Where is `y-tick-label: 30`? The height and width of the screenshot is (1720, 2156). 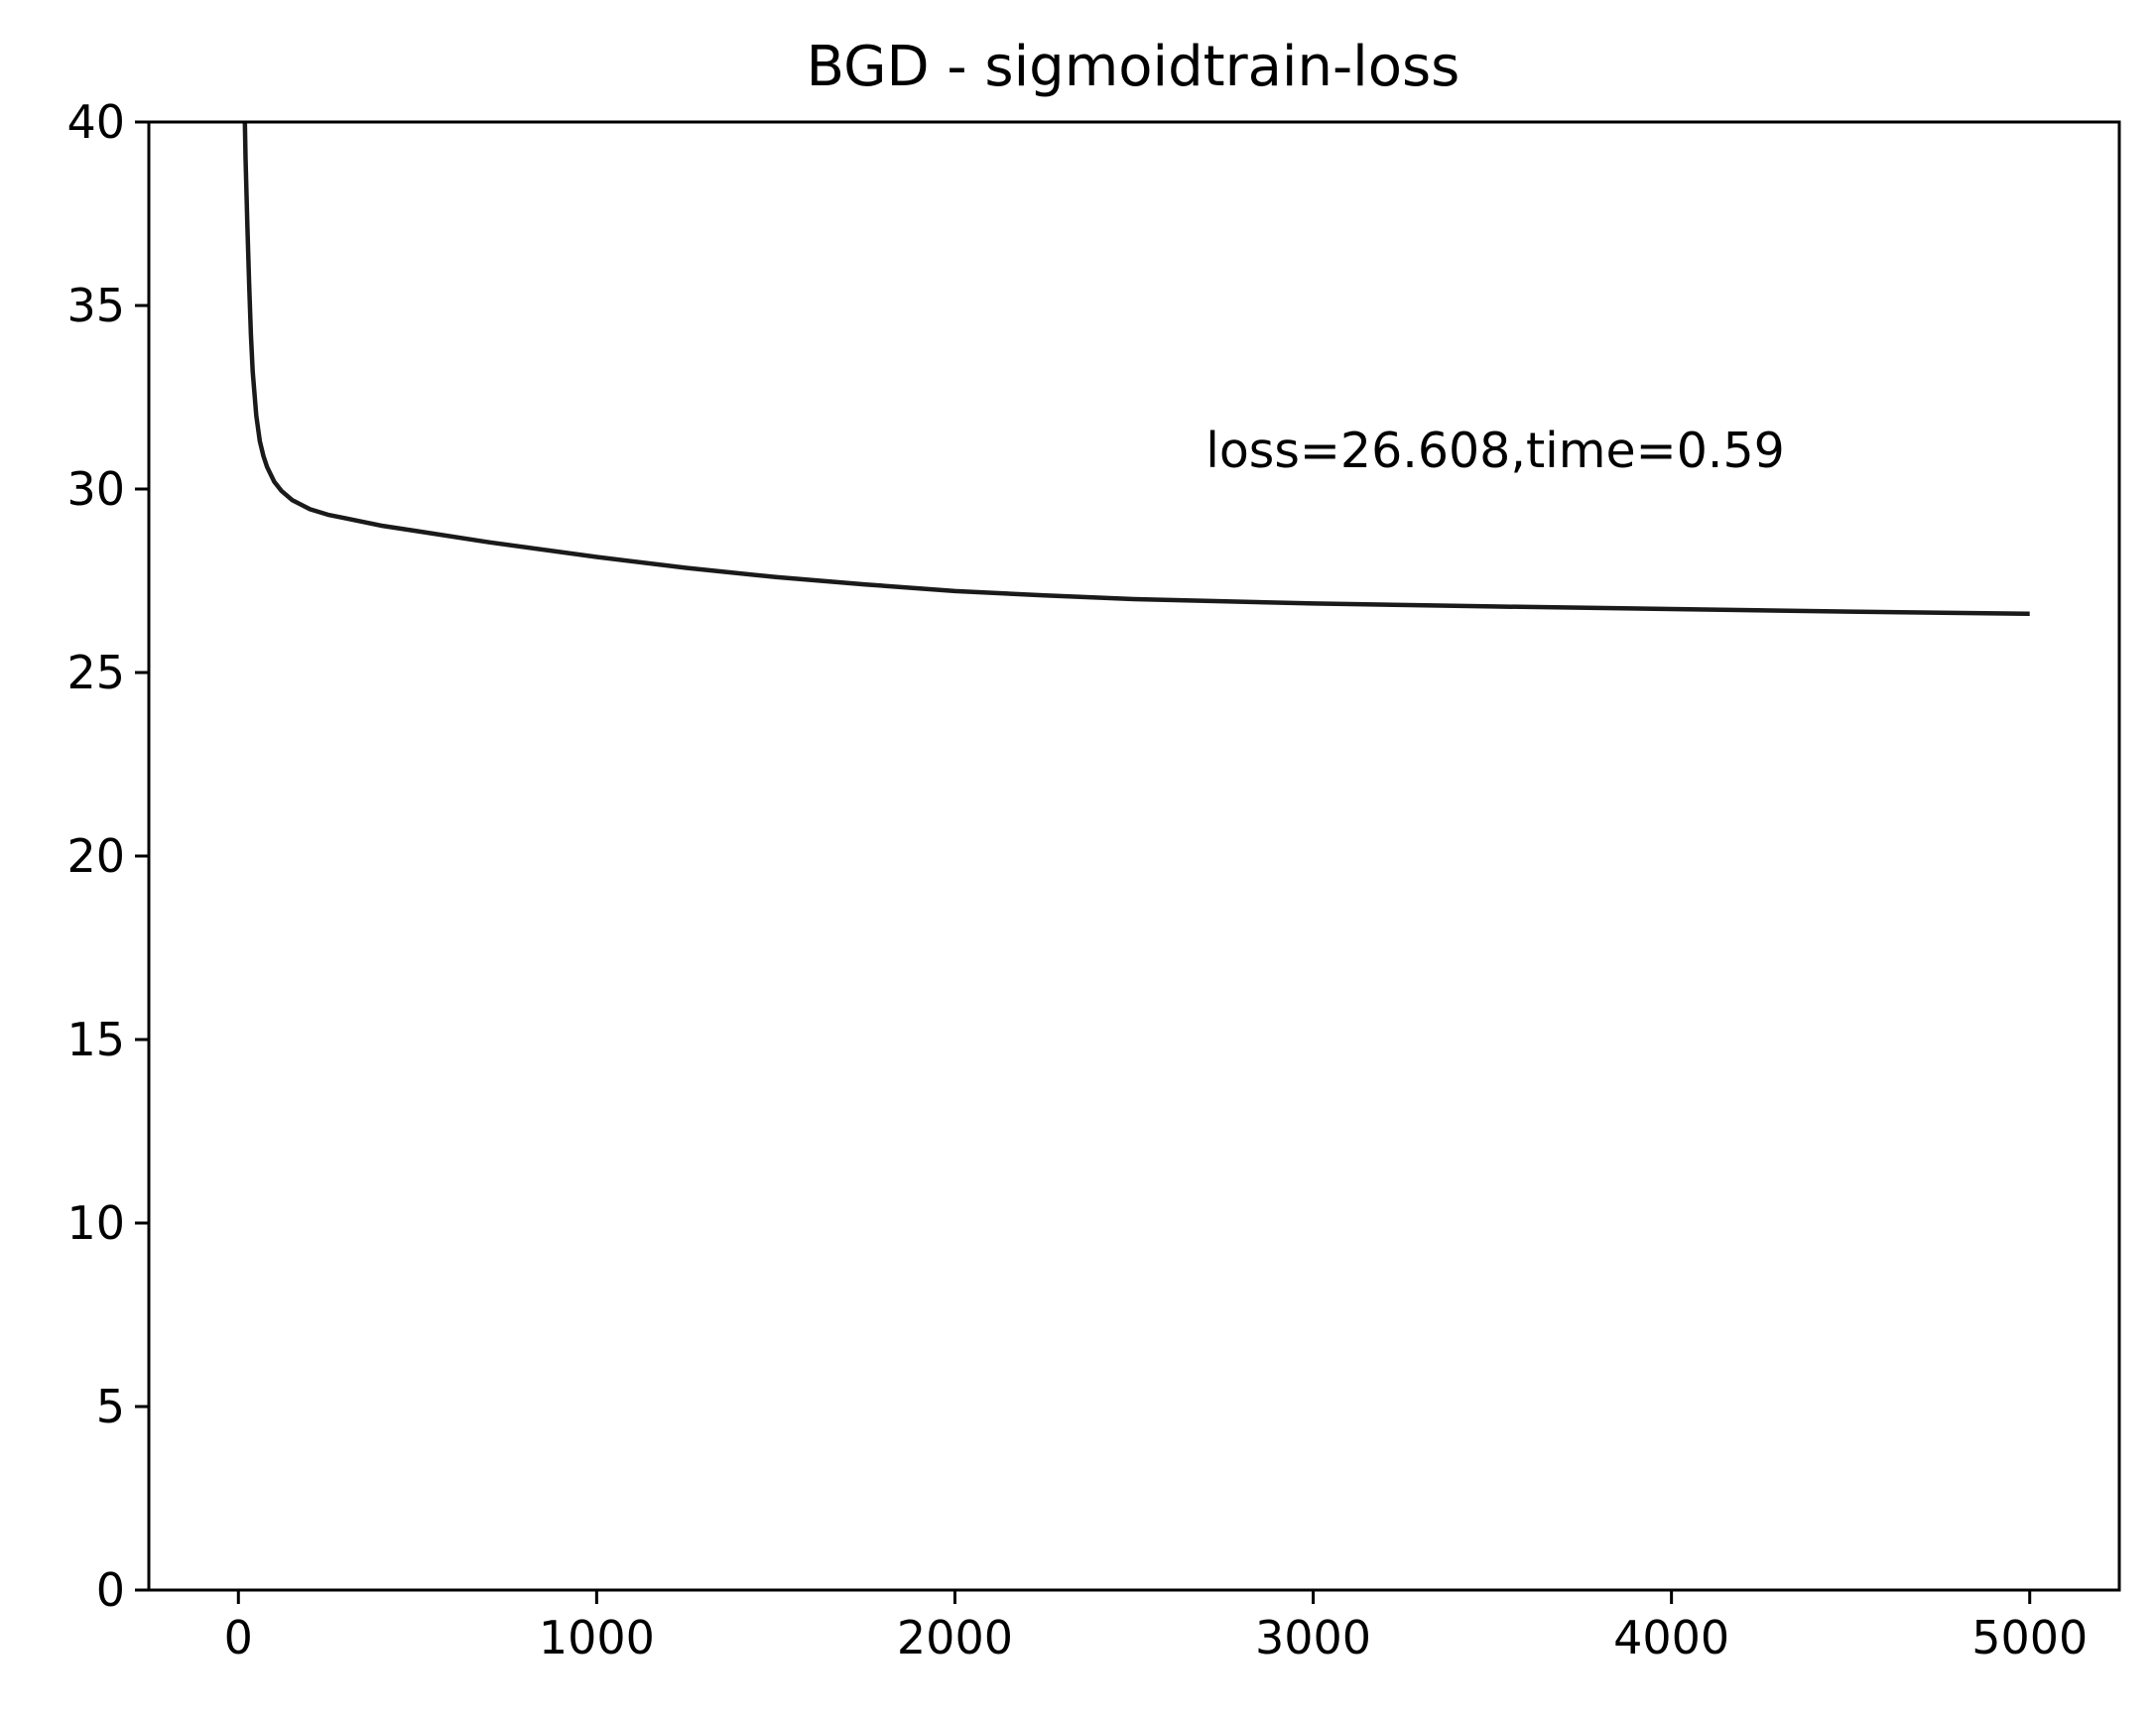
y-tick-label: 30 is located at coordinates (95, 489).